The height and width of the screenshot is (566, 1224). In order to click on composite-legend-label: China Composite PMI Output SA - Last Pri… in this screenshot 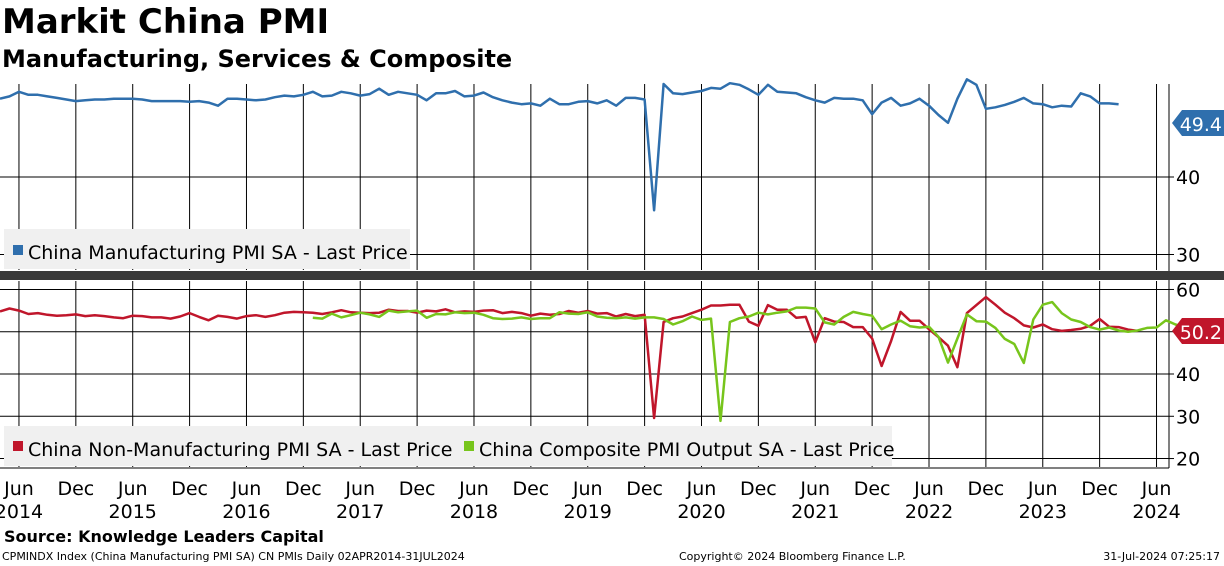, I will do `click(687, 450)`.